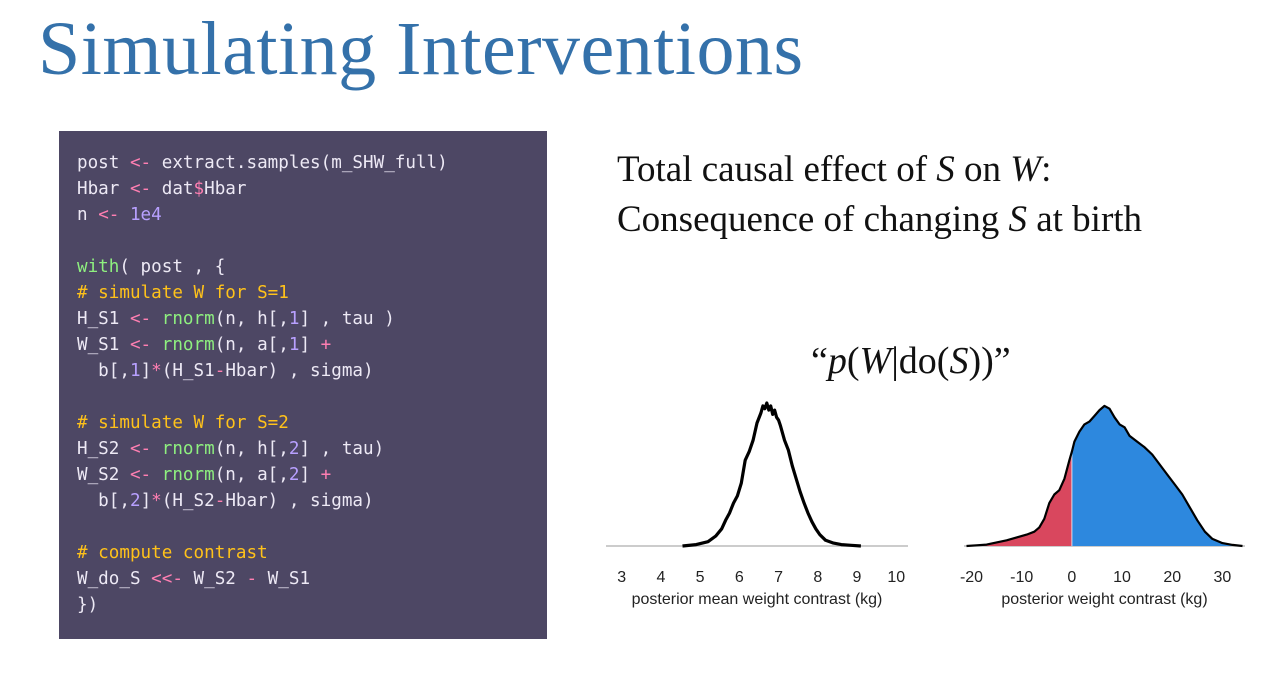 This screenshot has width=1262, height=681. I want to click on x-axis-label: posterior mean weight contrast (kg), so click(757, 599).